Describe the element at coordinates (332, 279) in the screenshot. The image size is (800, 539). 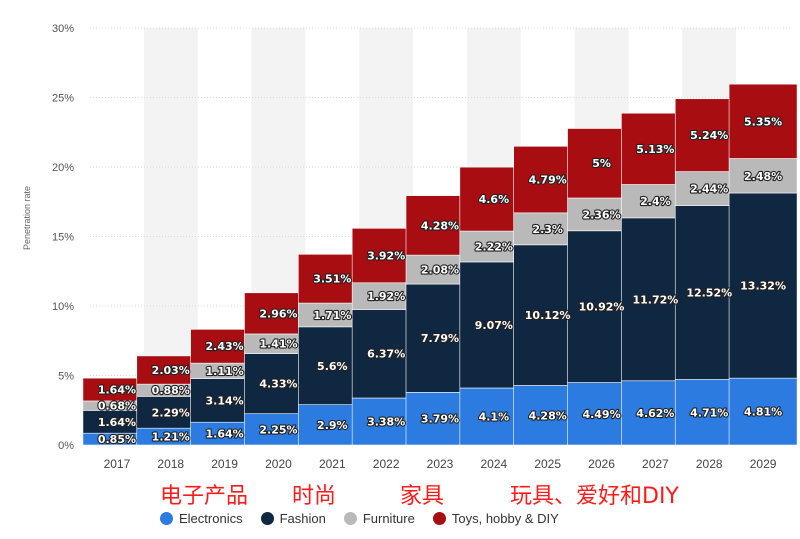
I see `data-label: 3.51%` at that location.